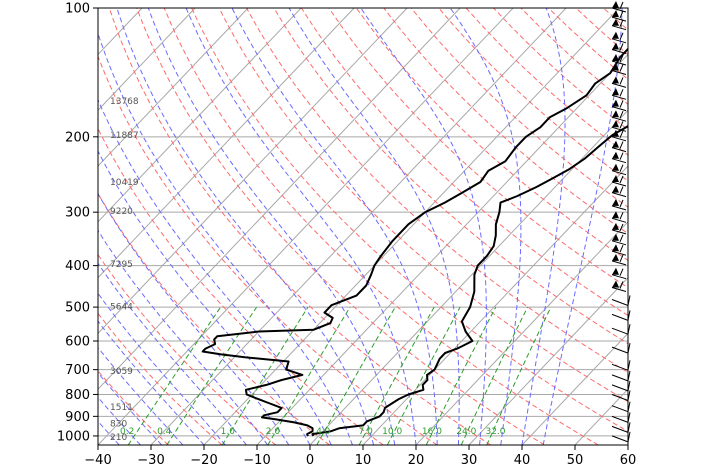 This screenshot has width=709, height=473. I want to click on y-tick-label: 300, so click(77, 213).